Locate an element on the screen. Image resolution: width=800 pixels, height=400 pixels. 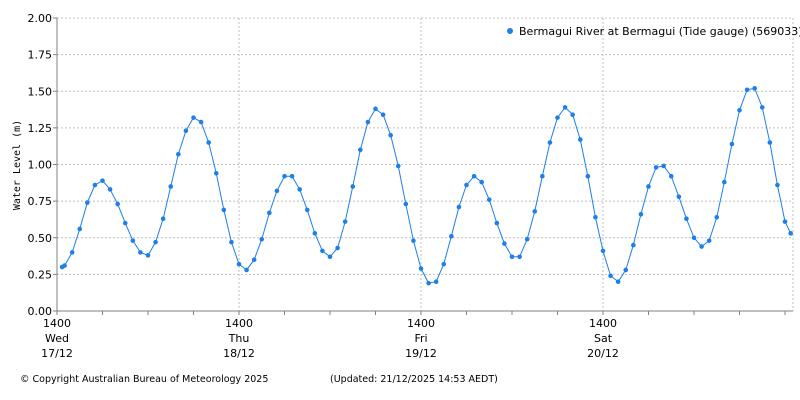
legend-marker is located at coordinates (510, 31).